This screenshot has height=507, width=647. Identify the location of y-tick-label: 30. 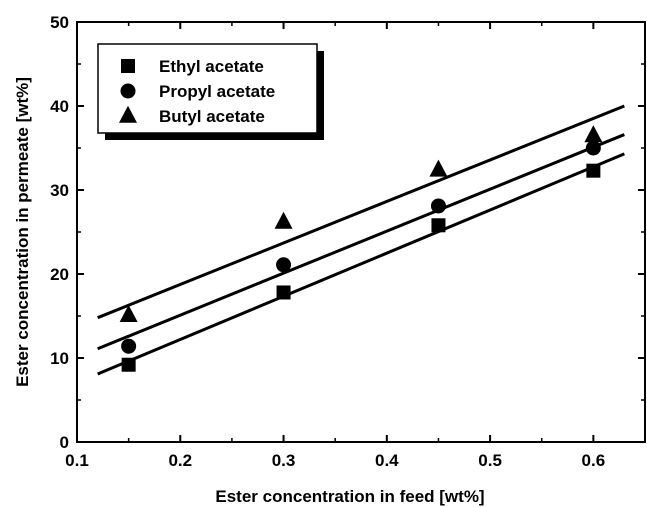
(59, 190).